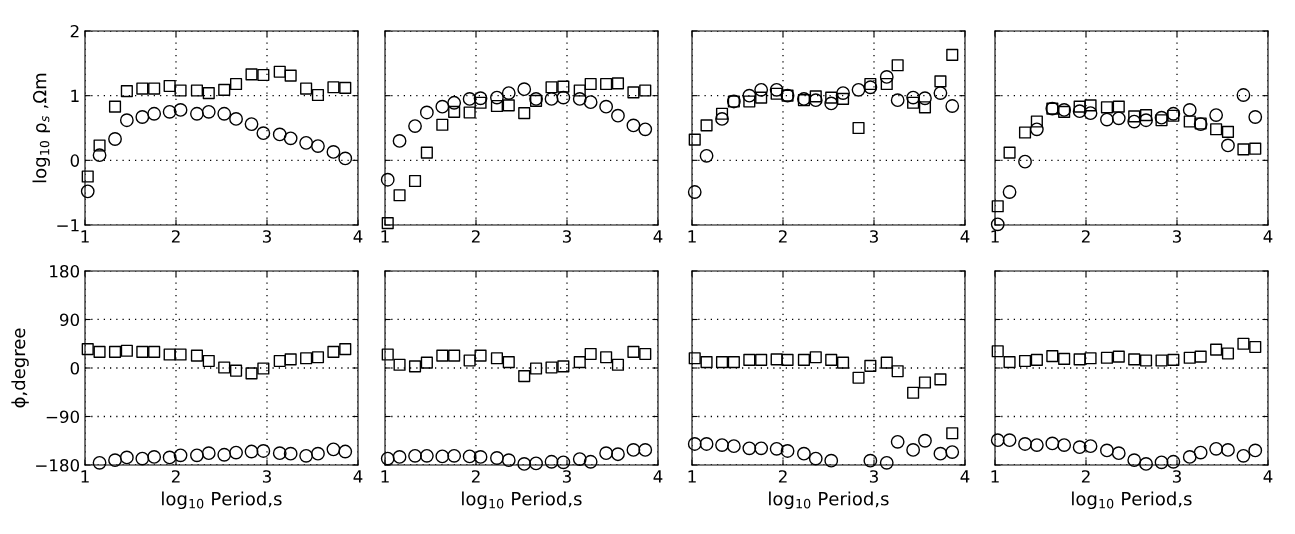 This screenshot has height=534, width=1295. I want to click on y-tick-label: 180, so click(65, 271).